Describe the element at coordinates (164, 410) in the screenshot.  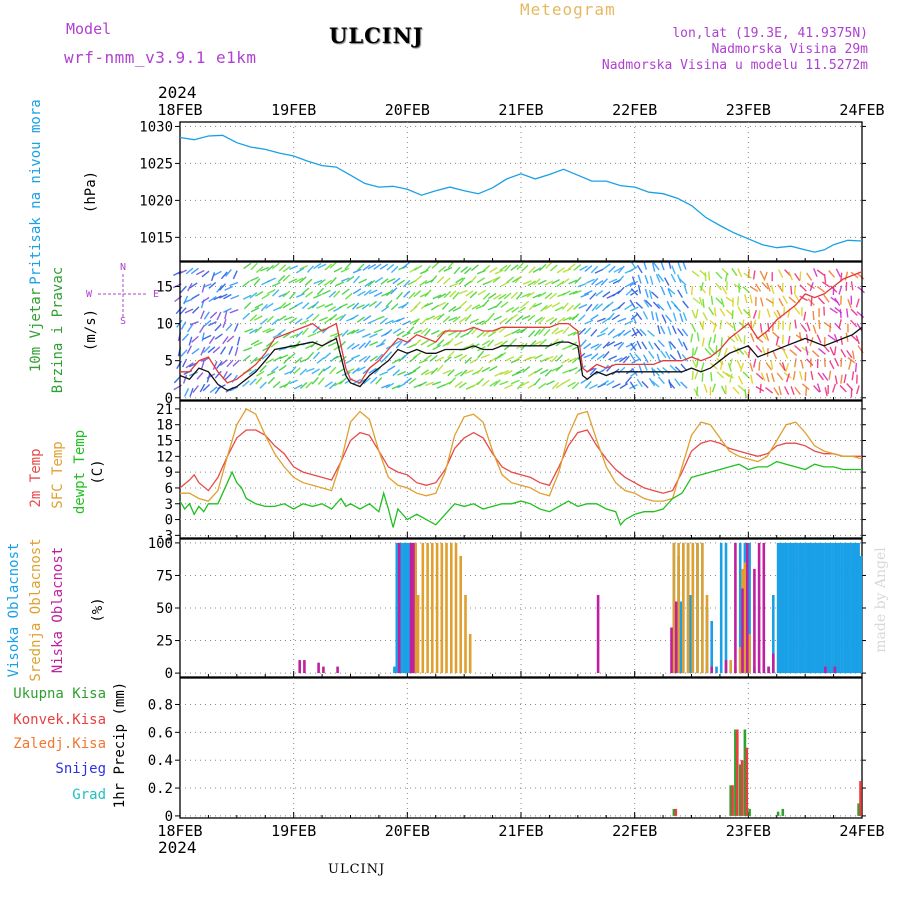
I see `y-tick-label: 21` at that location.